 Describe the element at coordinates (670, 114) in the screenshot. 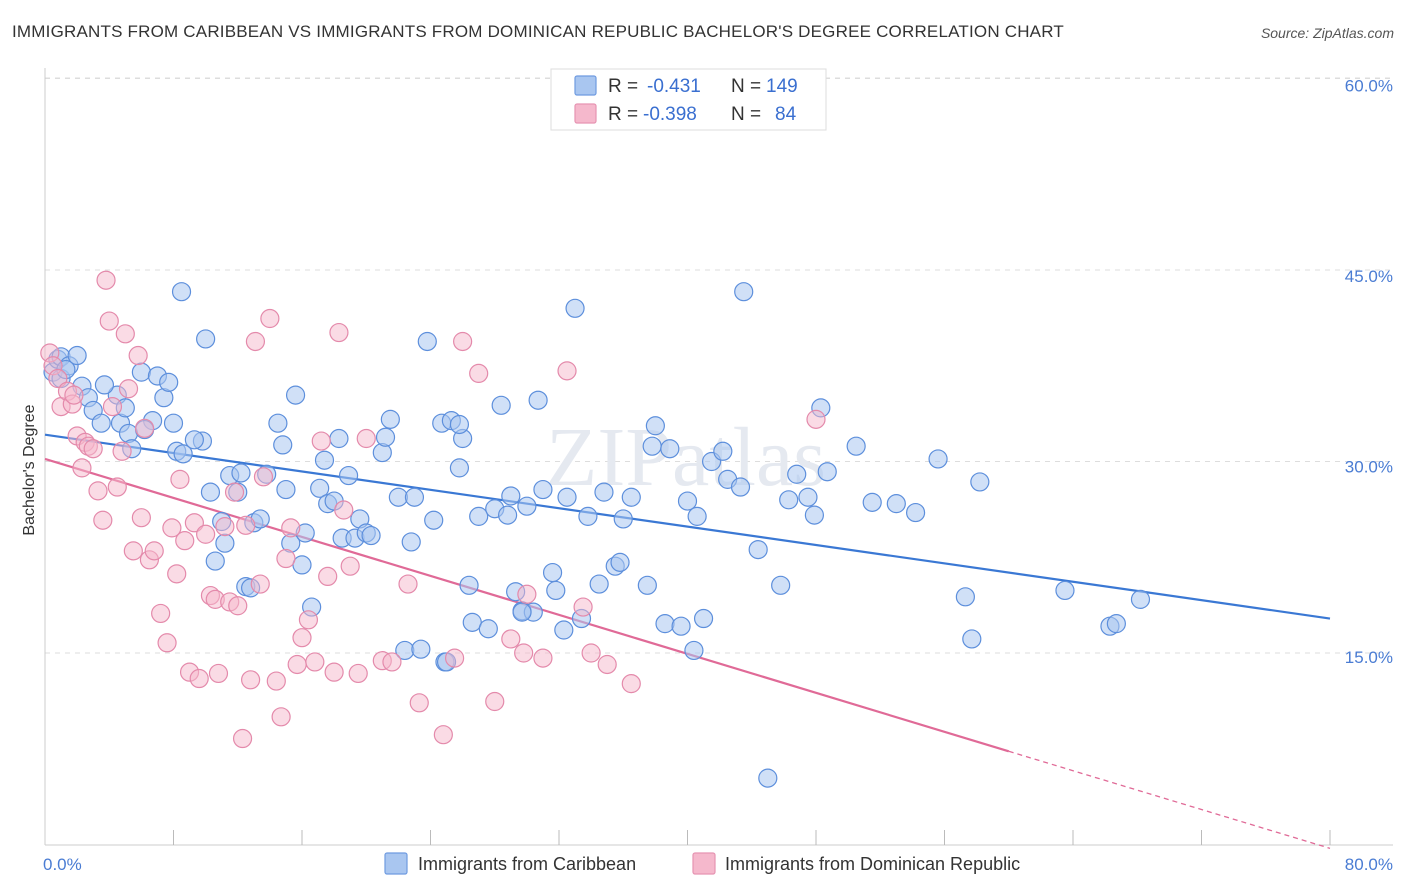

I see `legend-r-value-2: -0.398` at that location.